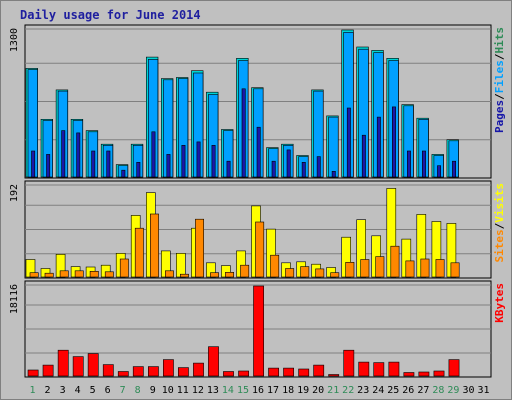 This screenshot has height=400, width=512. What do you see at coordinates (153, 390) in the screenshot?
I see `x-tick-label: 9` at bounding box center [153, 390].